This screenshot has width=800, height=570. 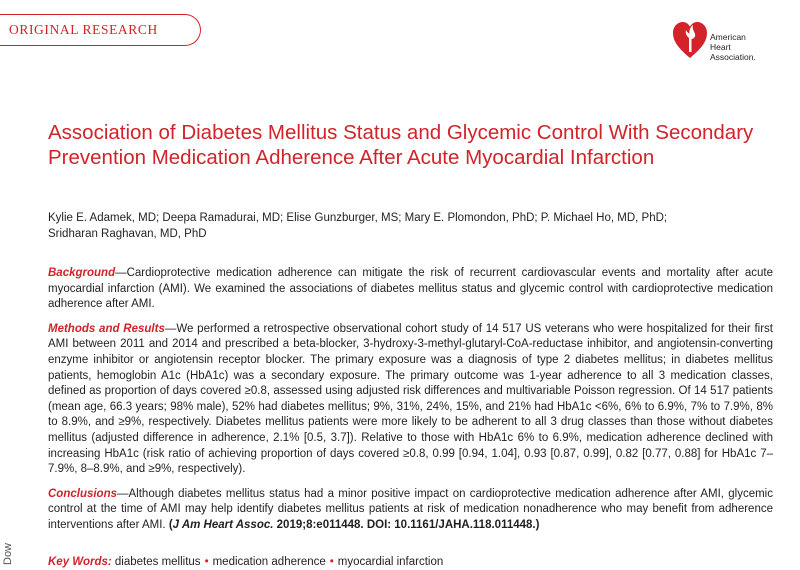 I want to click on keyword: diabetes mellitus, so click(x=157, y=562).